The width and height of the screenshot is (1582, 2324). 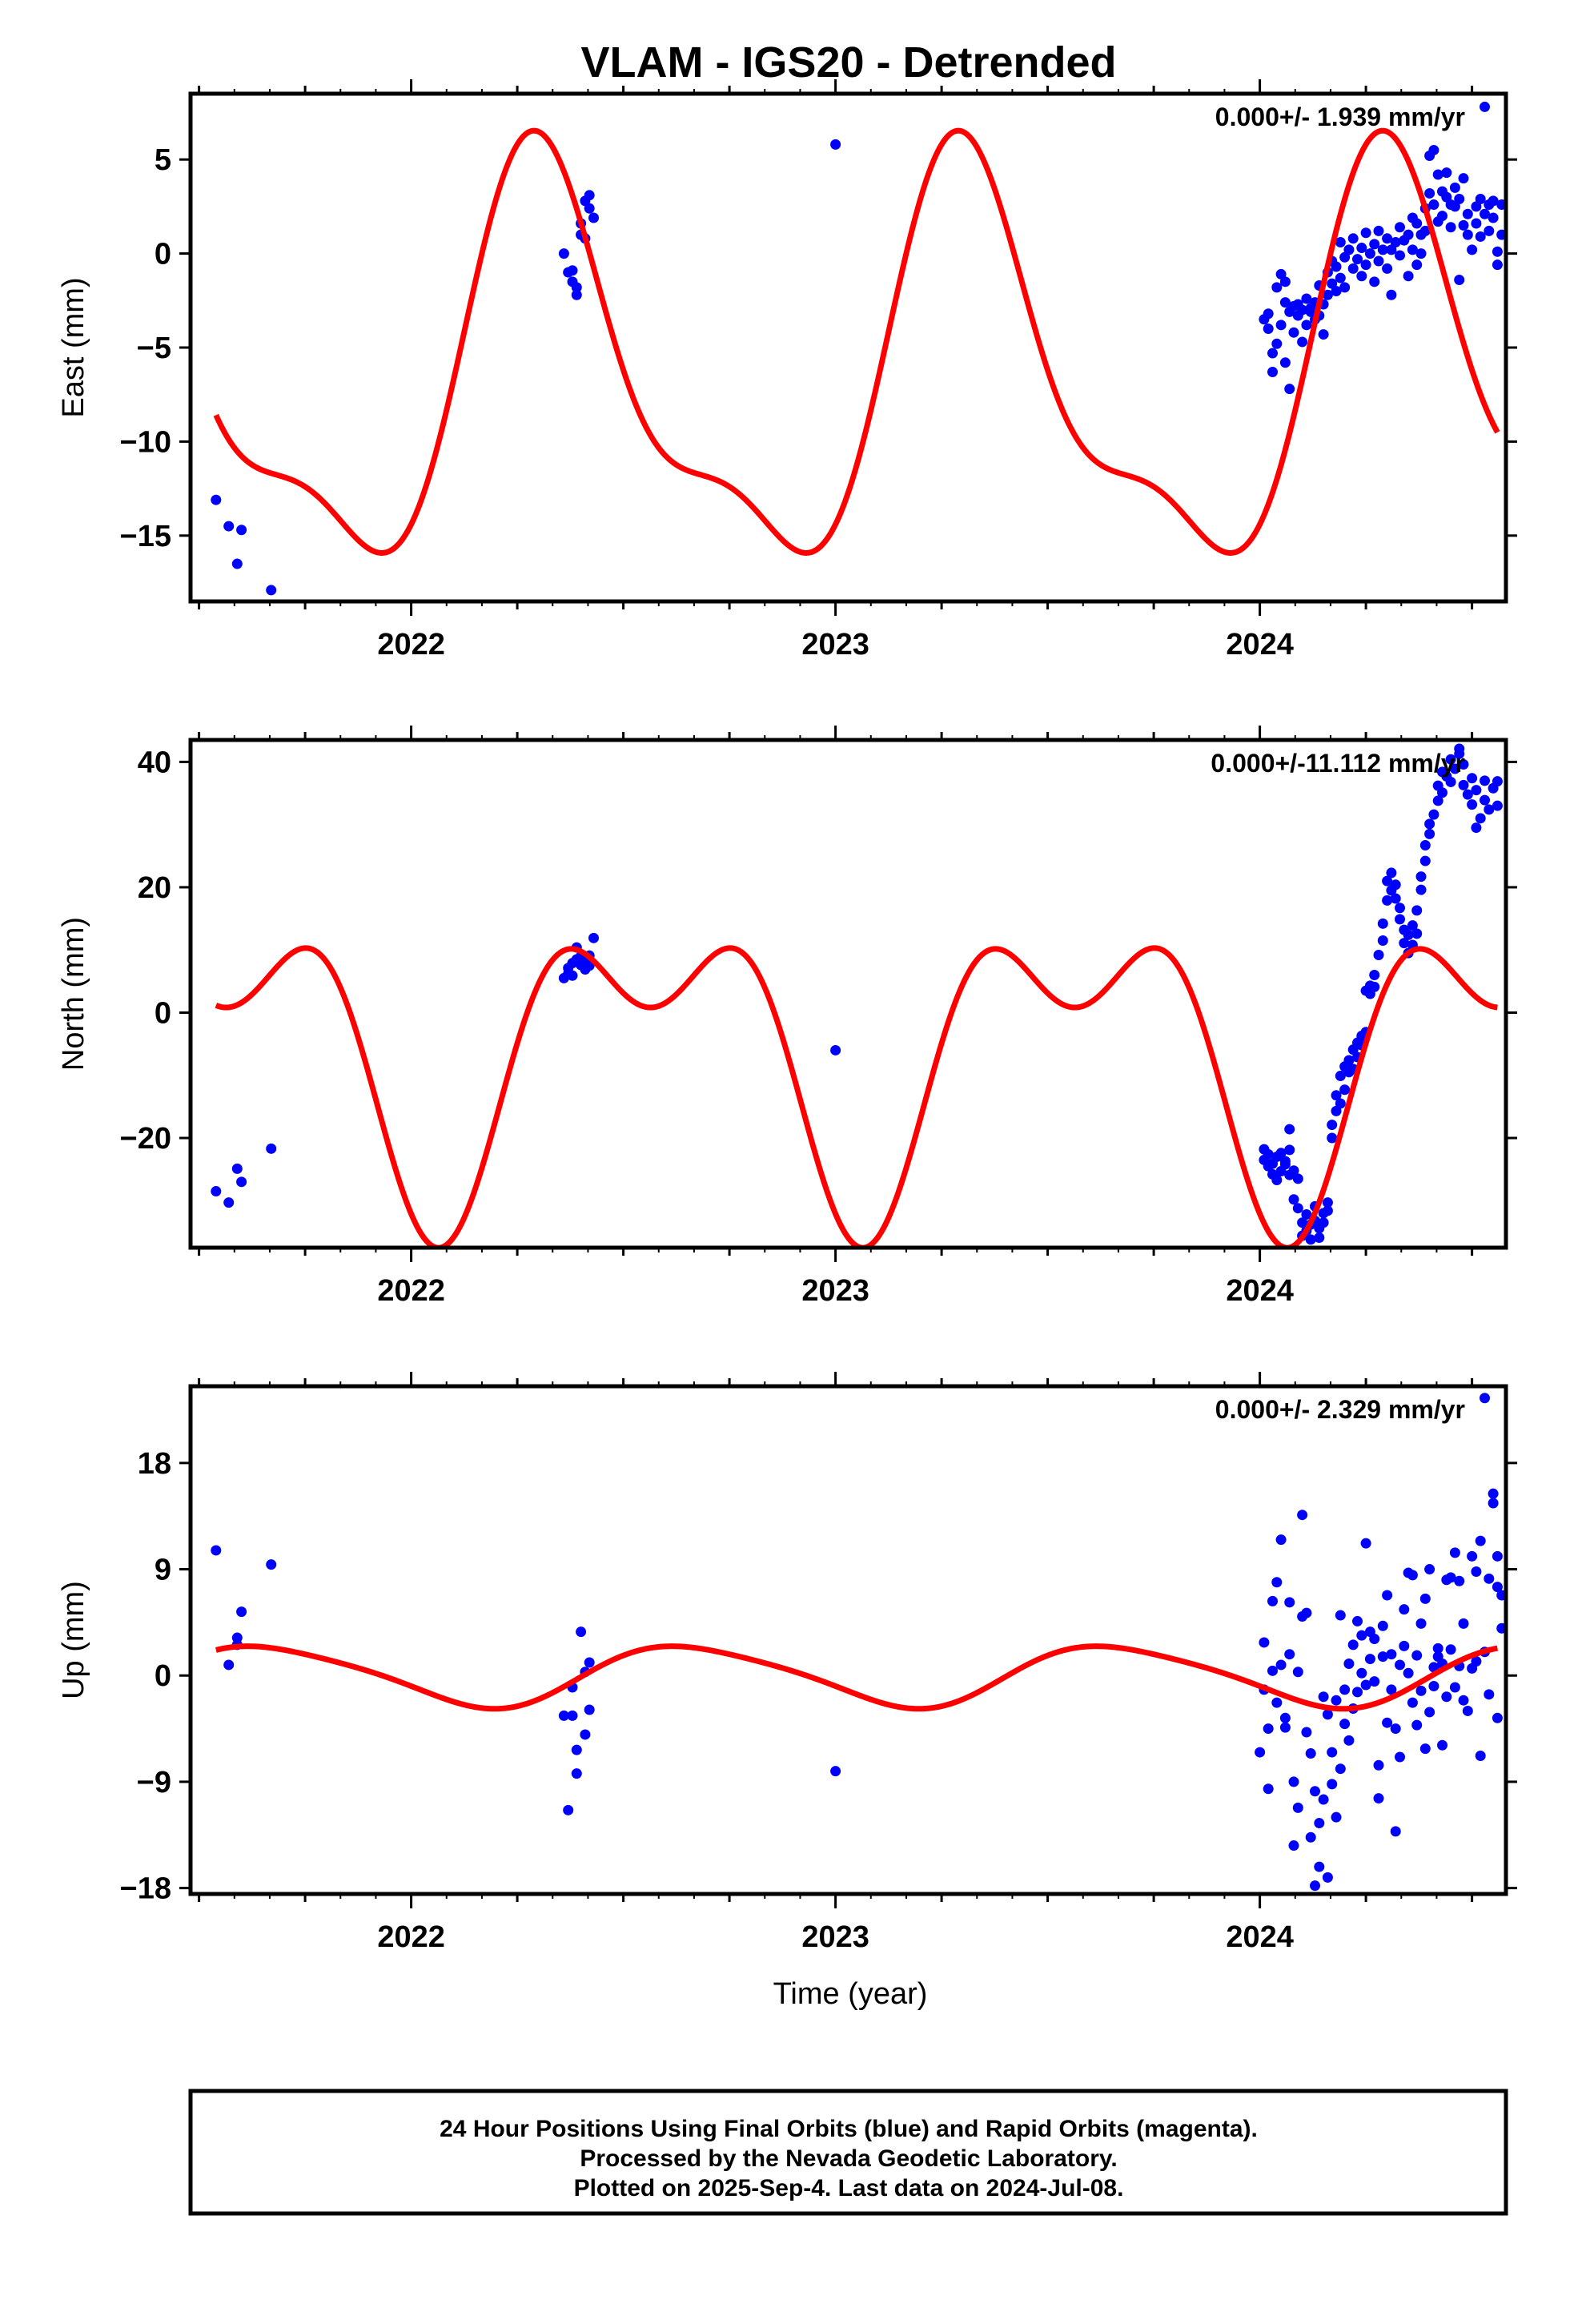 I want to click on north-ytick-label: 0, so click(x=163, y=1013).